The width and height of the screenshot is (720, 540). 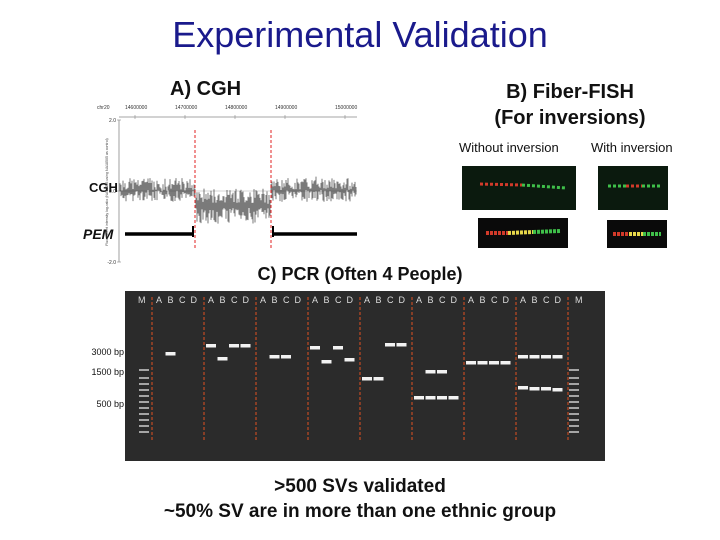 What do you see at coordinates (186, 108) in the screenshot?
I see `cgh-x-tick-label: 14700000` at bounding box center [186, 108].